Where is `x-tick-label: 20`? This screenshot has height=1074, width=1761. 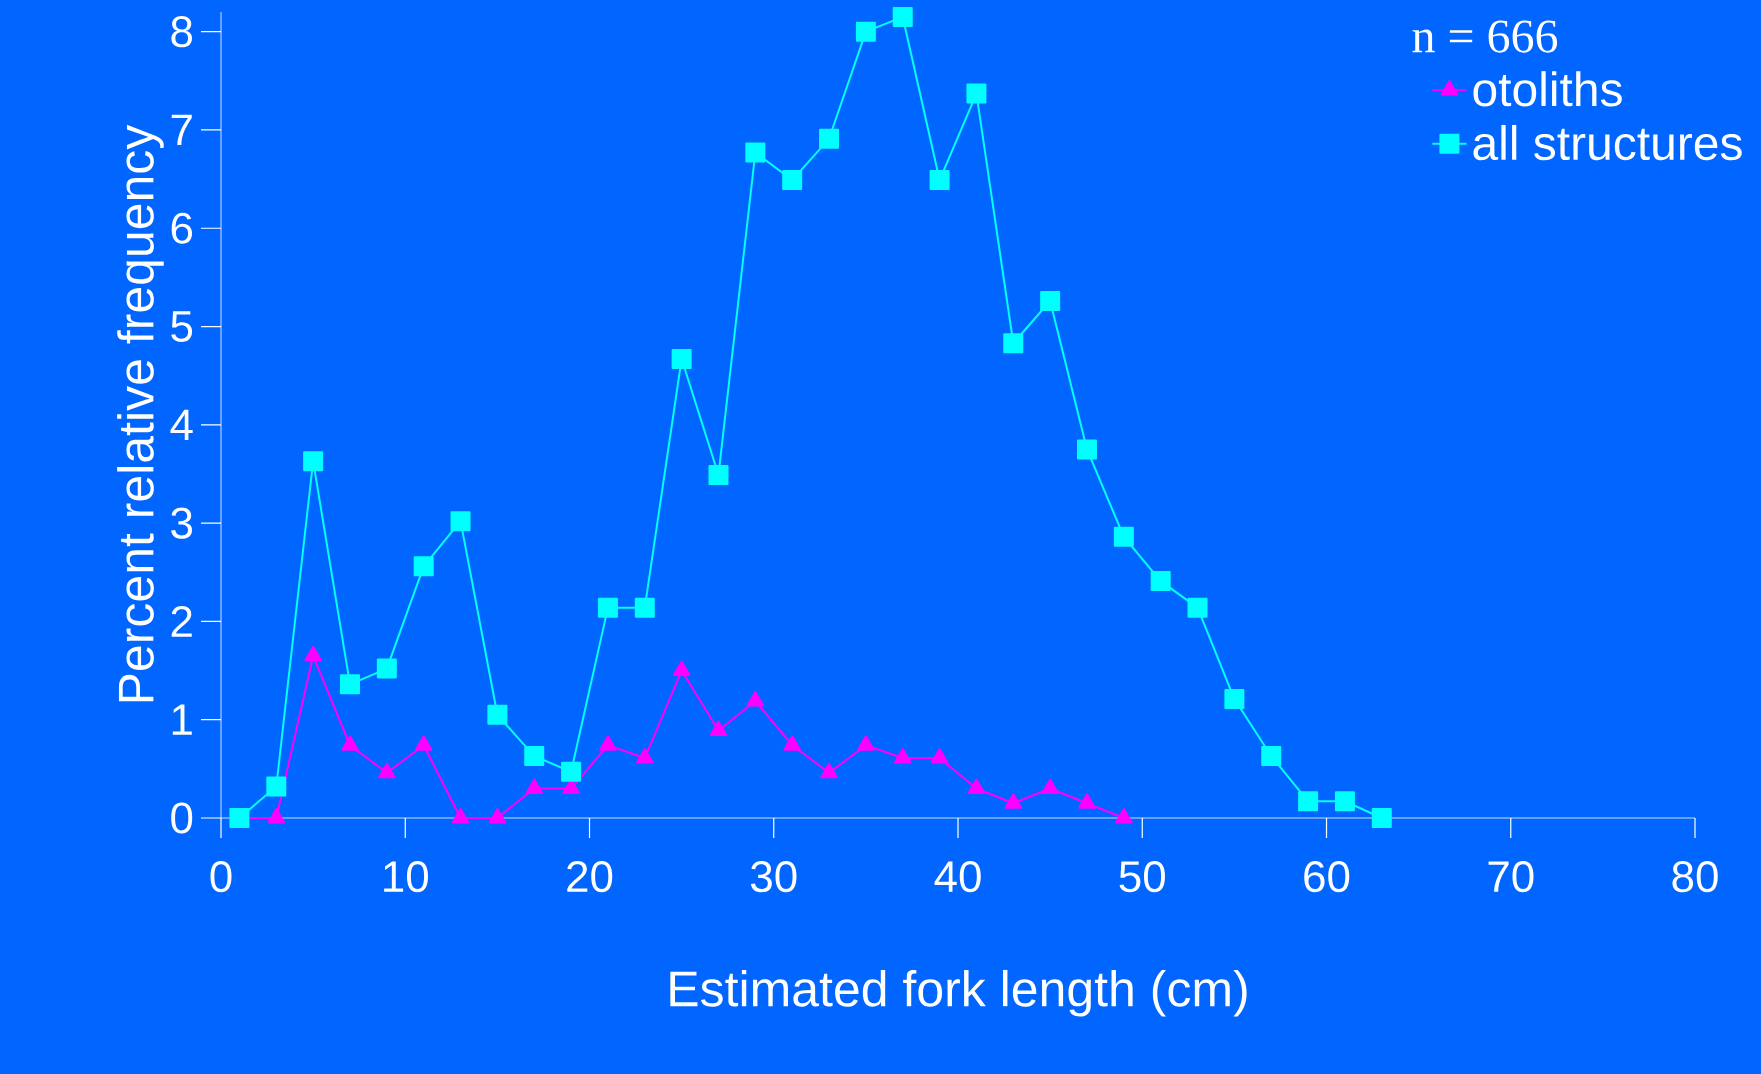
x-tick-label: 20 is located at coordinates (590, 877).